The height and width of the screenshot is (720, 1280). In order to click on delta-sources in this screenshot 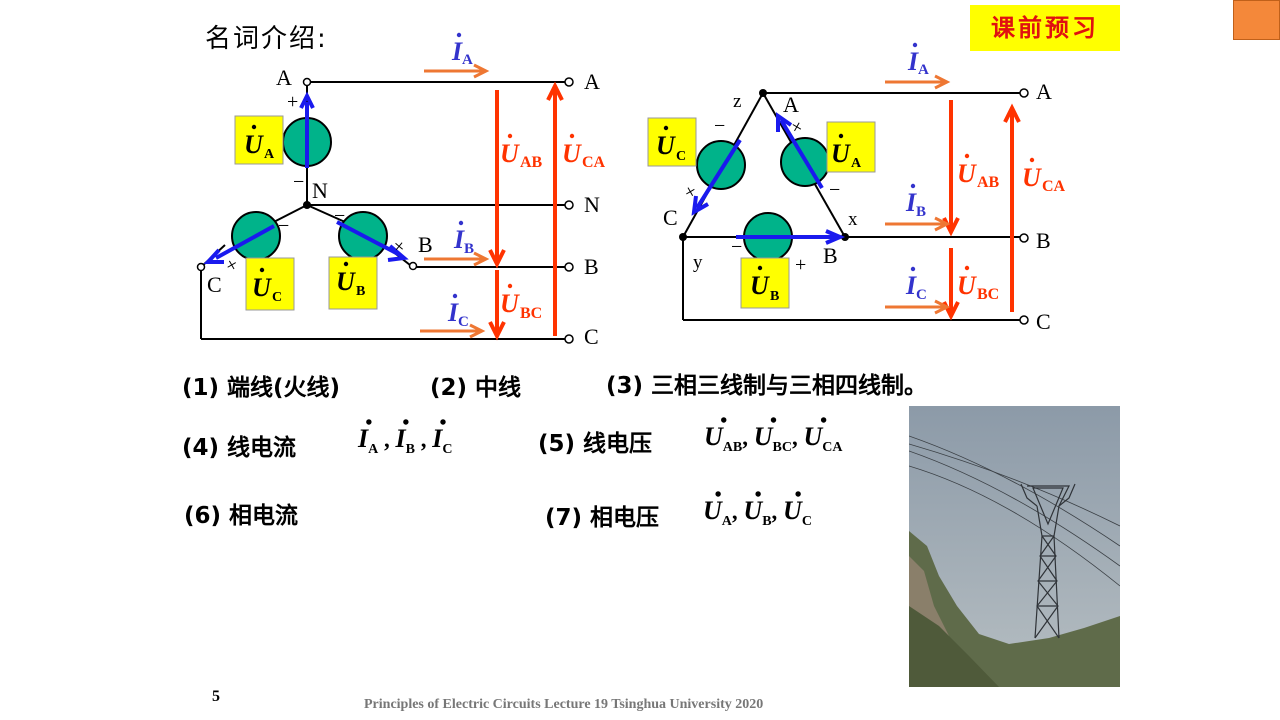, I will do `click(763, 199)`.